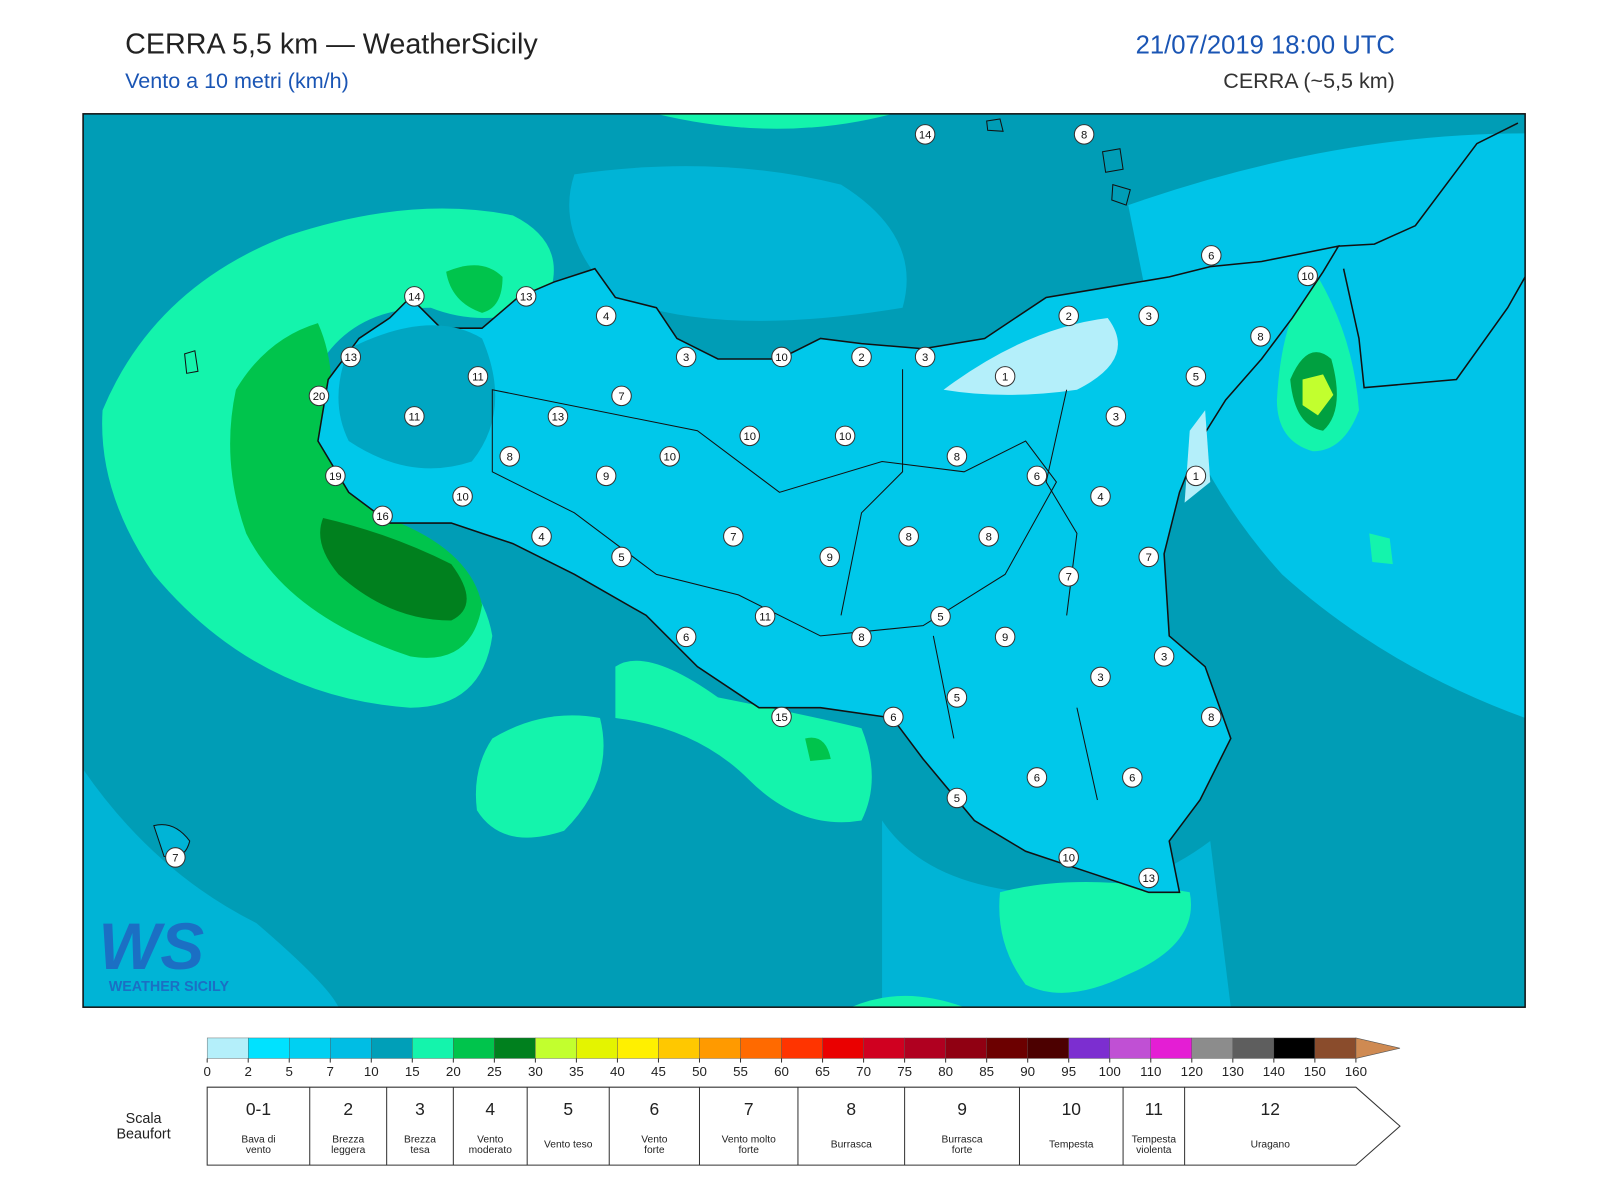  I want to click on colorbar-tick-label: 5, so click(289, 1071).